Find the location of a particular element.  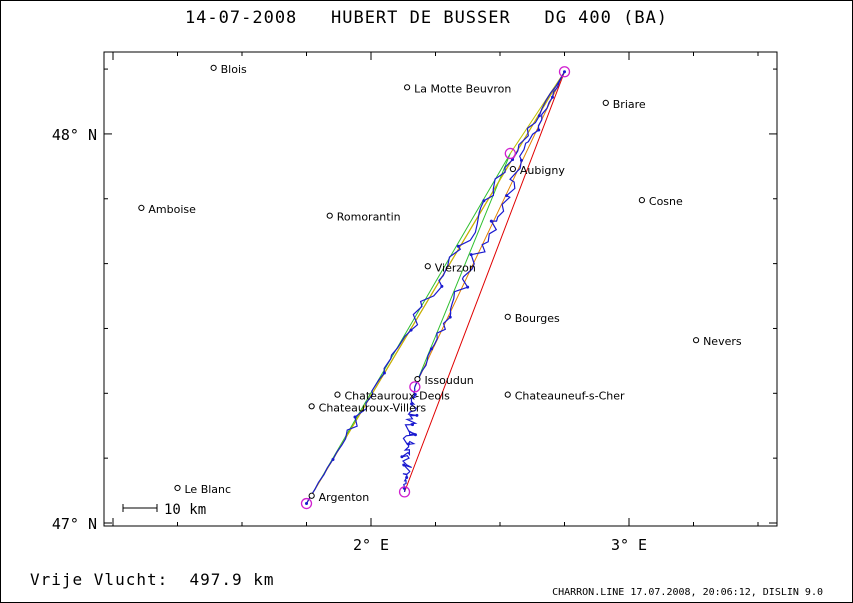

city-label: Aubigny is located at coordinates (542, 170).